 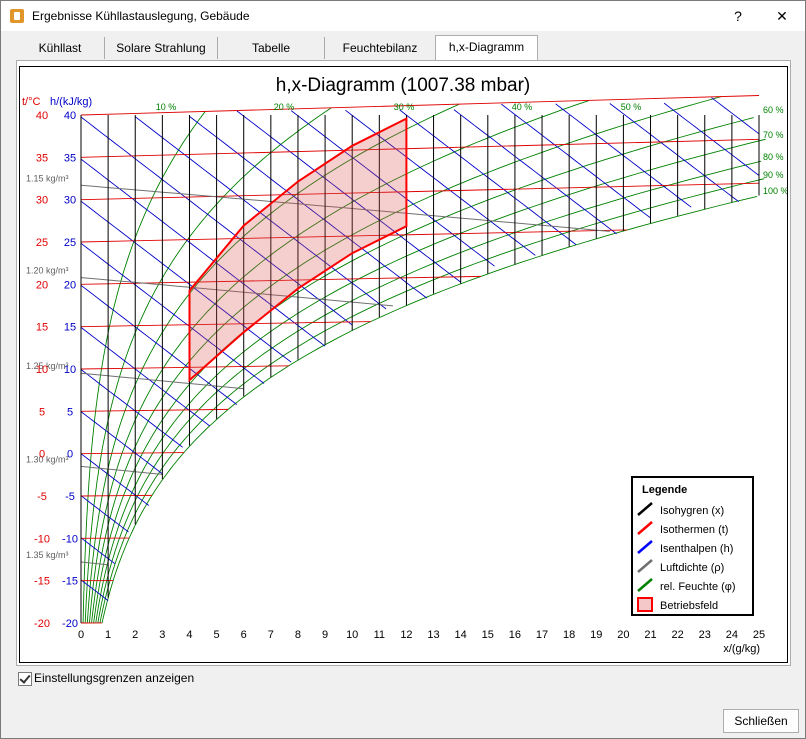 What do you see at coordinates (678, 635) in the screenshot?
I see `x-tick-label: 22` at bounding box center [678, 635].